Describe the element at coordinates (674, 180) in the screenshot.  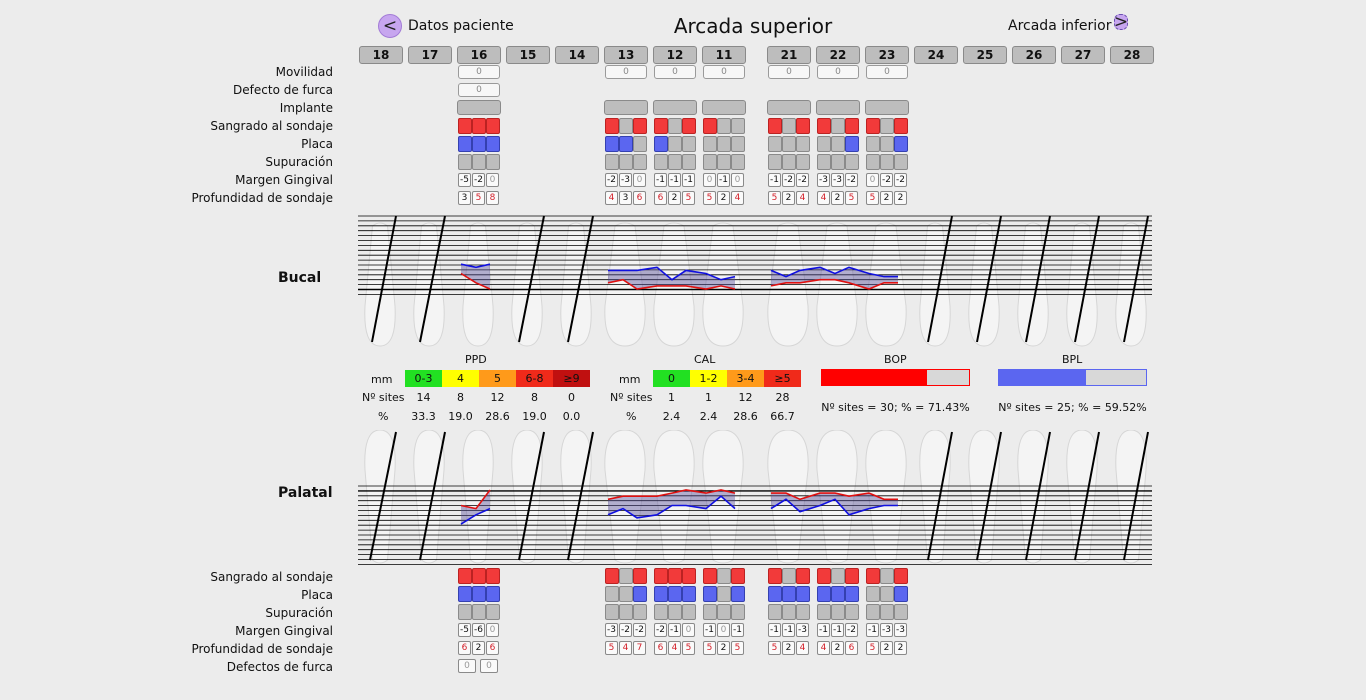
I see `gingival-margin-12-2: -1` at that location.